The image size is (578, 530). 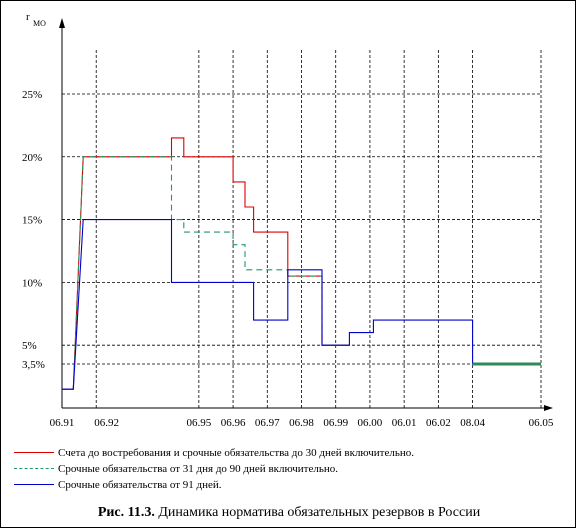 I want to click on x-tick-label: 06.95, so click(x=198, y=423).